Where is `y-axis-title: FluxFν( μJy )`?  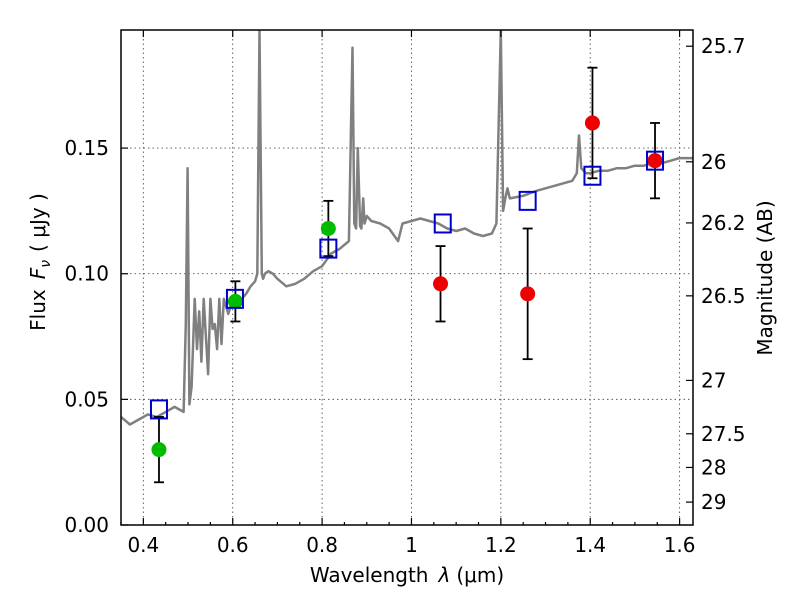 y-axis-title: FluxFν( μJy ) is located at coordinates (40, 262).